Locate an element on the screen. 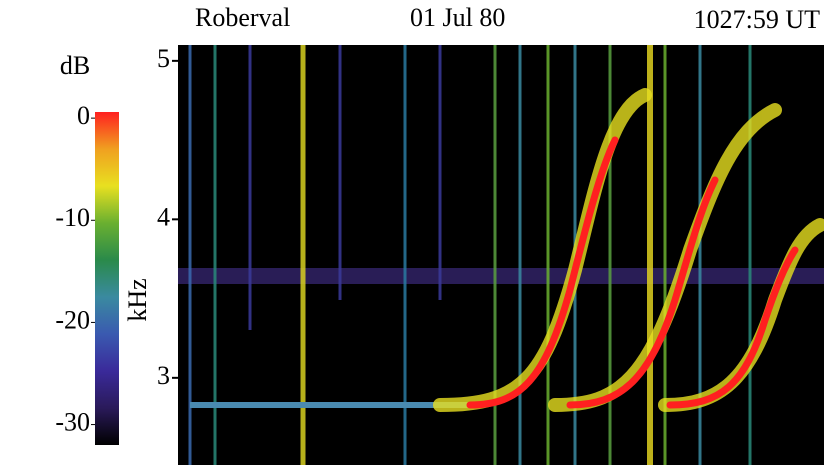 The width and height of the screenshot is (824, 465). colorbar-tick-label: -30 is located at coordinates (72, 422).